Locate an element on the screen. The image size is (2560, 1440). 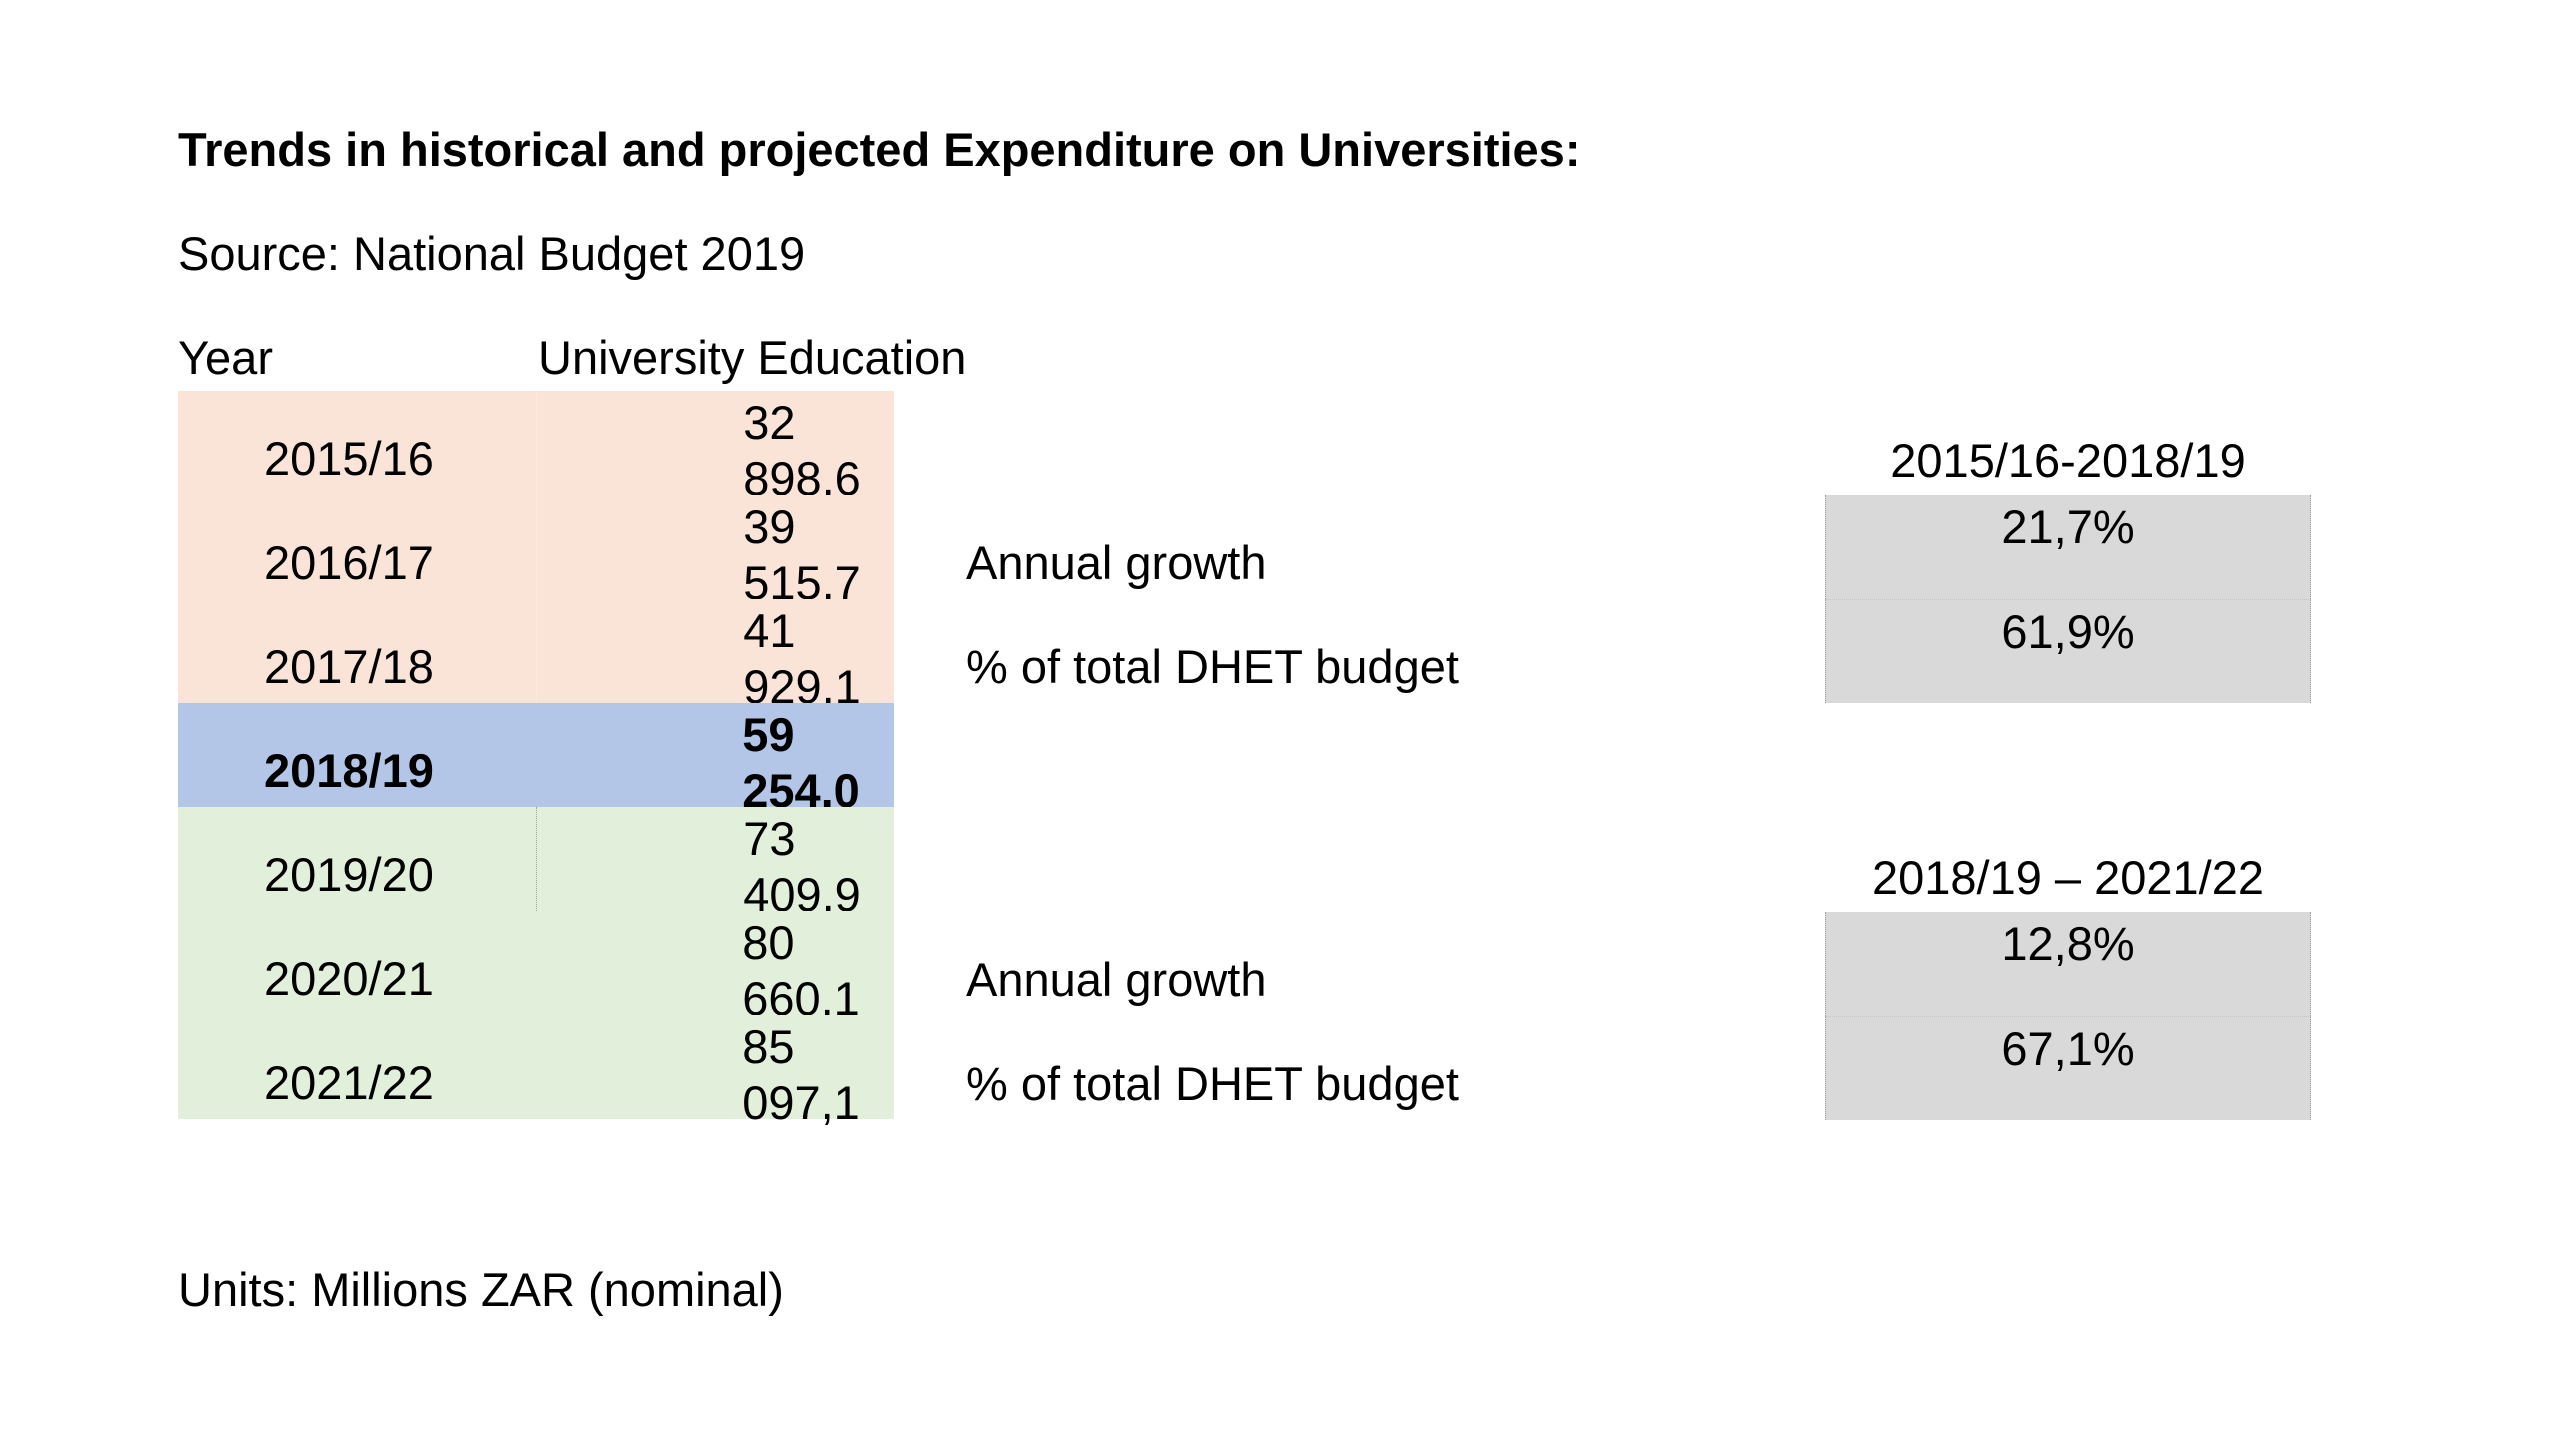
expenditure-value: 41 929,1 is located at coordinates (802, 658).